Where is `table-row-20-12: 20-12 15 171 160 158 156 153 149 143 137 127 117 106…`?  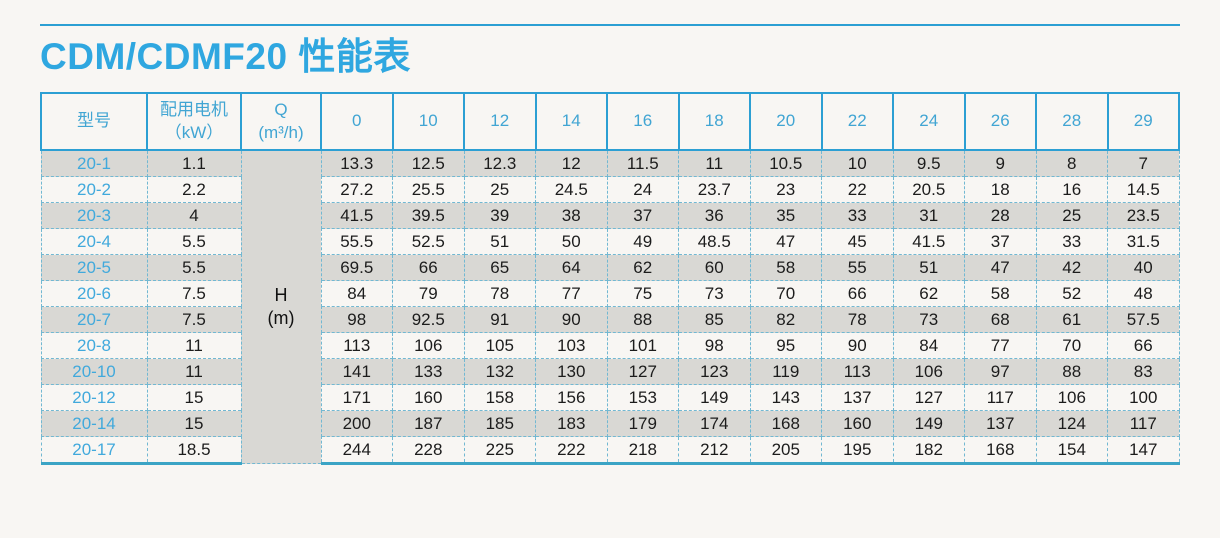 table-row-20-12: 20-12 15 171 160 158 156 153 149 143 137 127 117 106… is located at coordinates (610, 397).